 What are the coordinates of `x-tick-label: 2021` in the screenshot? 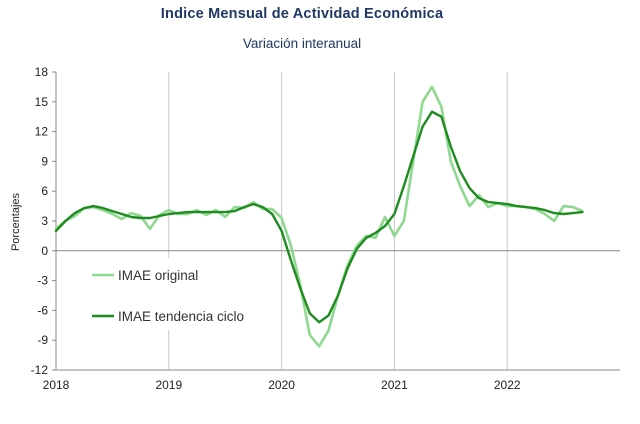 It's located at (394, 385).